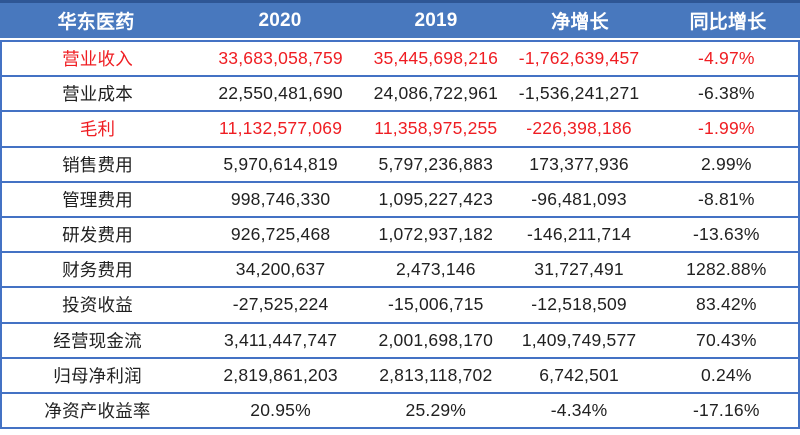 This screenshot has height=435, width=800. What do you see at coordinates (280, 198) in the screenshot?
I see `value-2020: 998,746,330` at bounding box center [280, 198].